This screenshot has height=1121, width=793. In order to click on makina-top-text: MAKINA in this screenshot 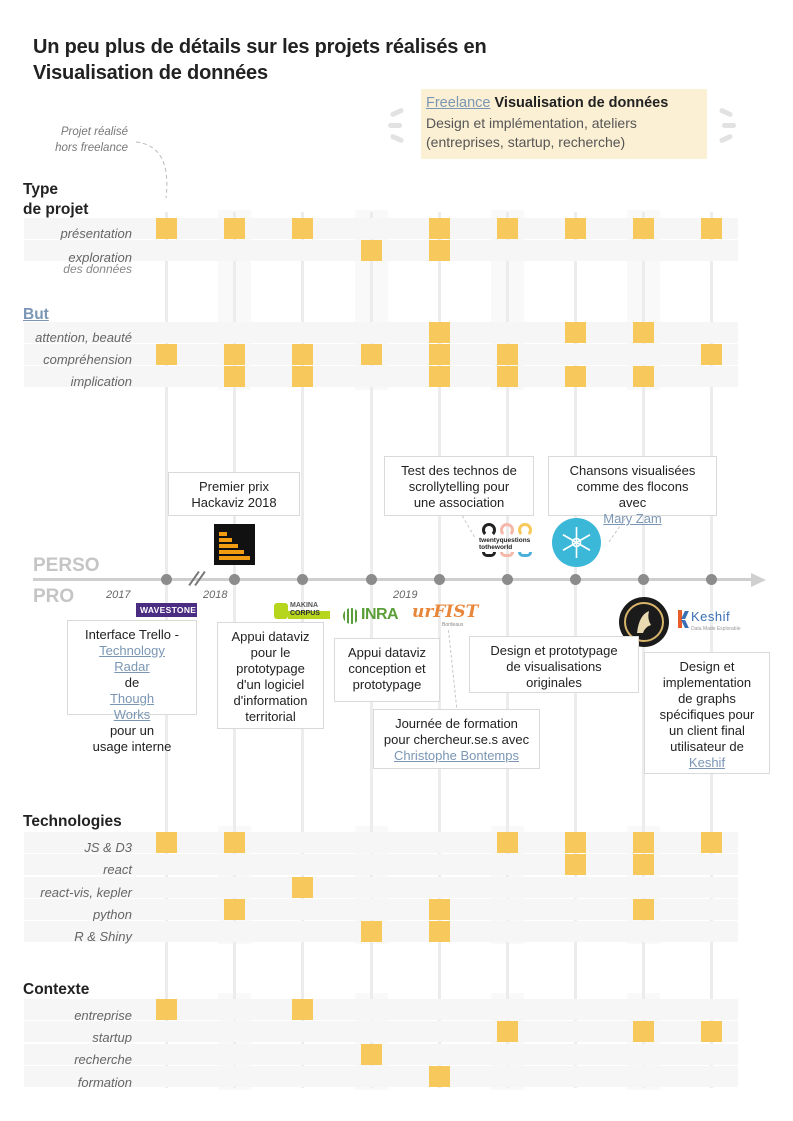, I will do `click(304, 605)`.